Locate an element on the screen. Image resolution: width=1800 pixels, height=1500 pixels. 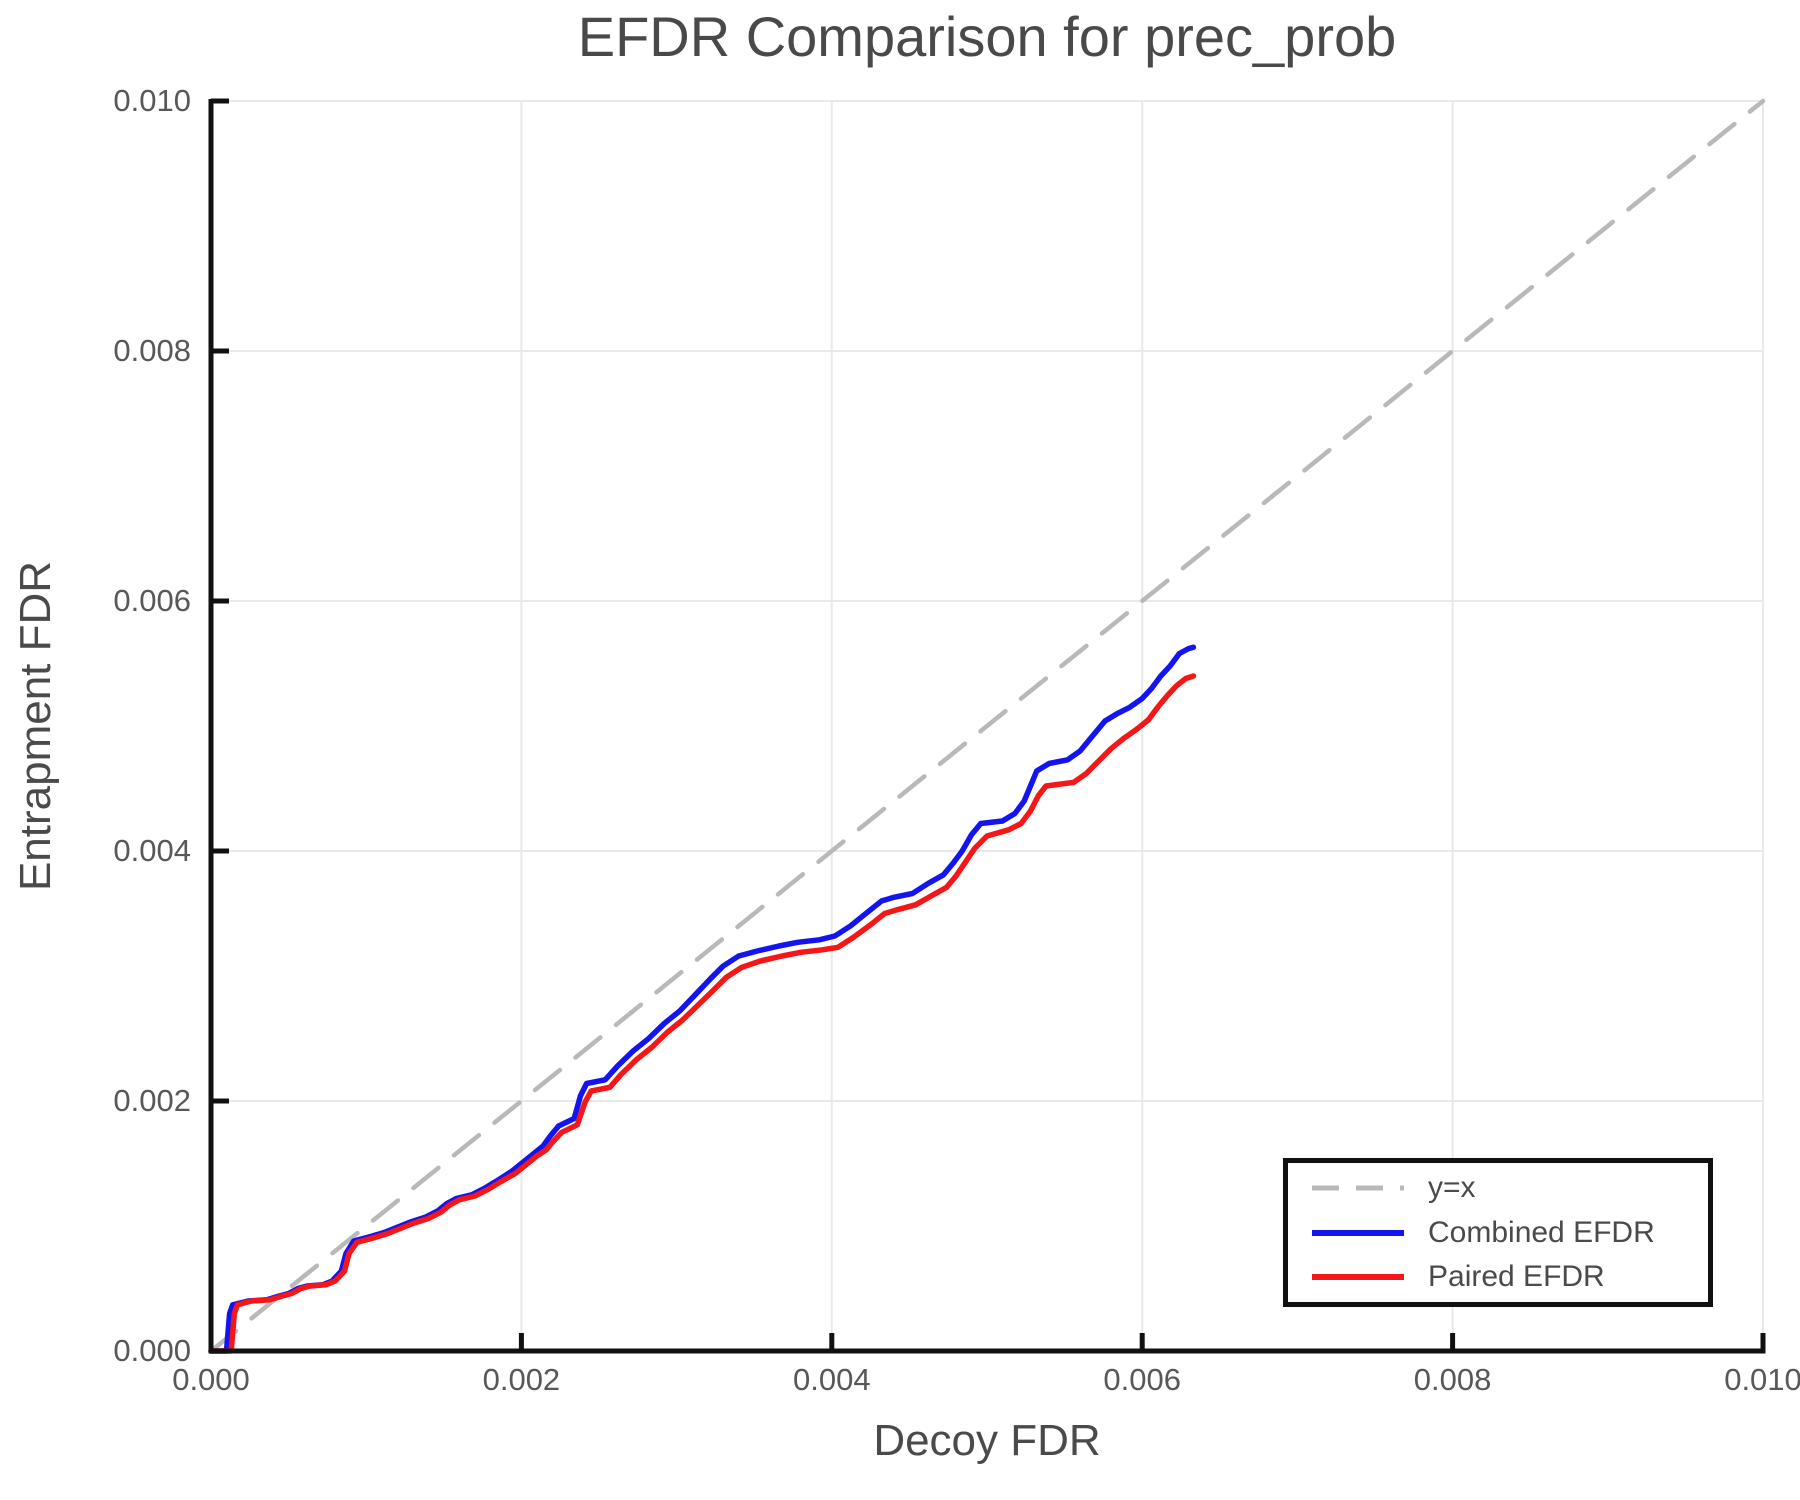
x-tick-label: 0.004 is located at coordinates (832, 1379).